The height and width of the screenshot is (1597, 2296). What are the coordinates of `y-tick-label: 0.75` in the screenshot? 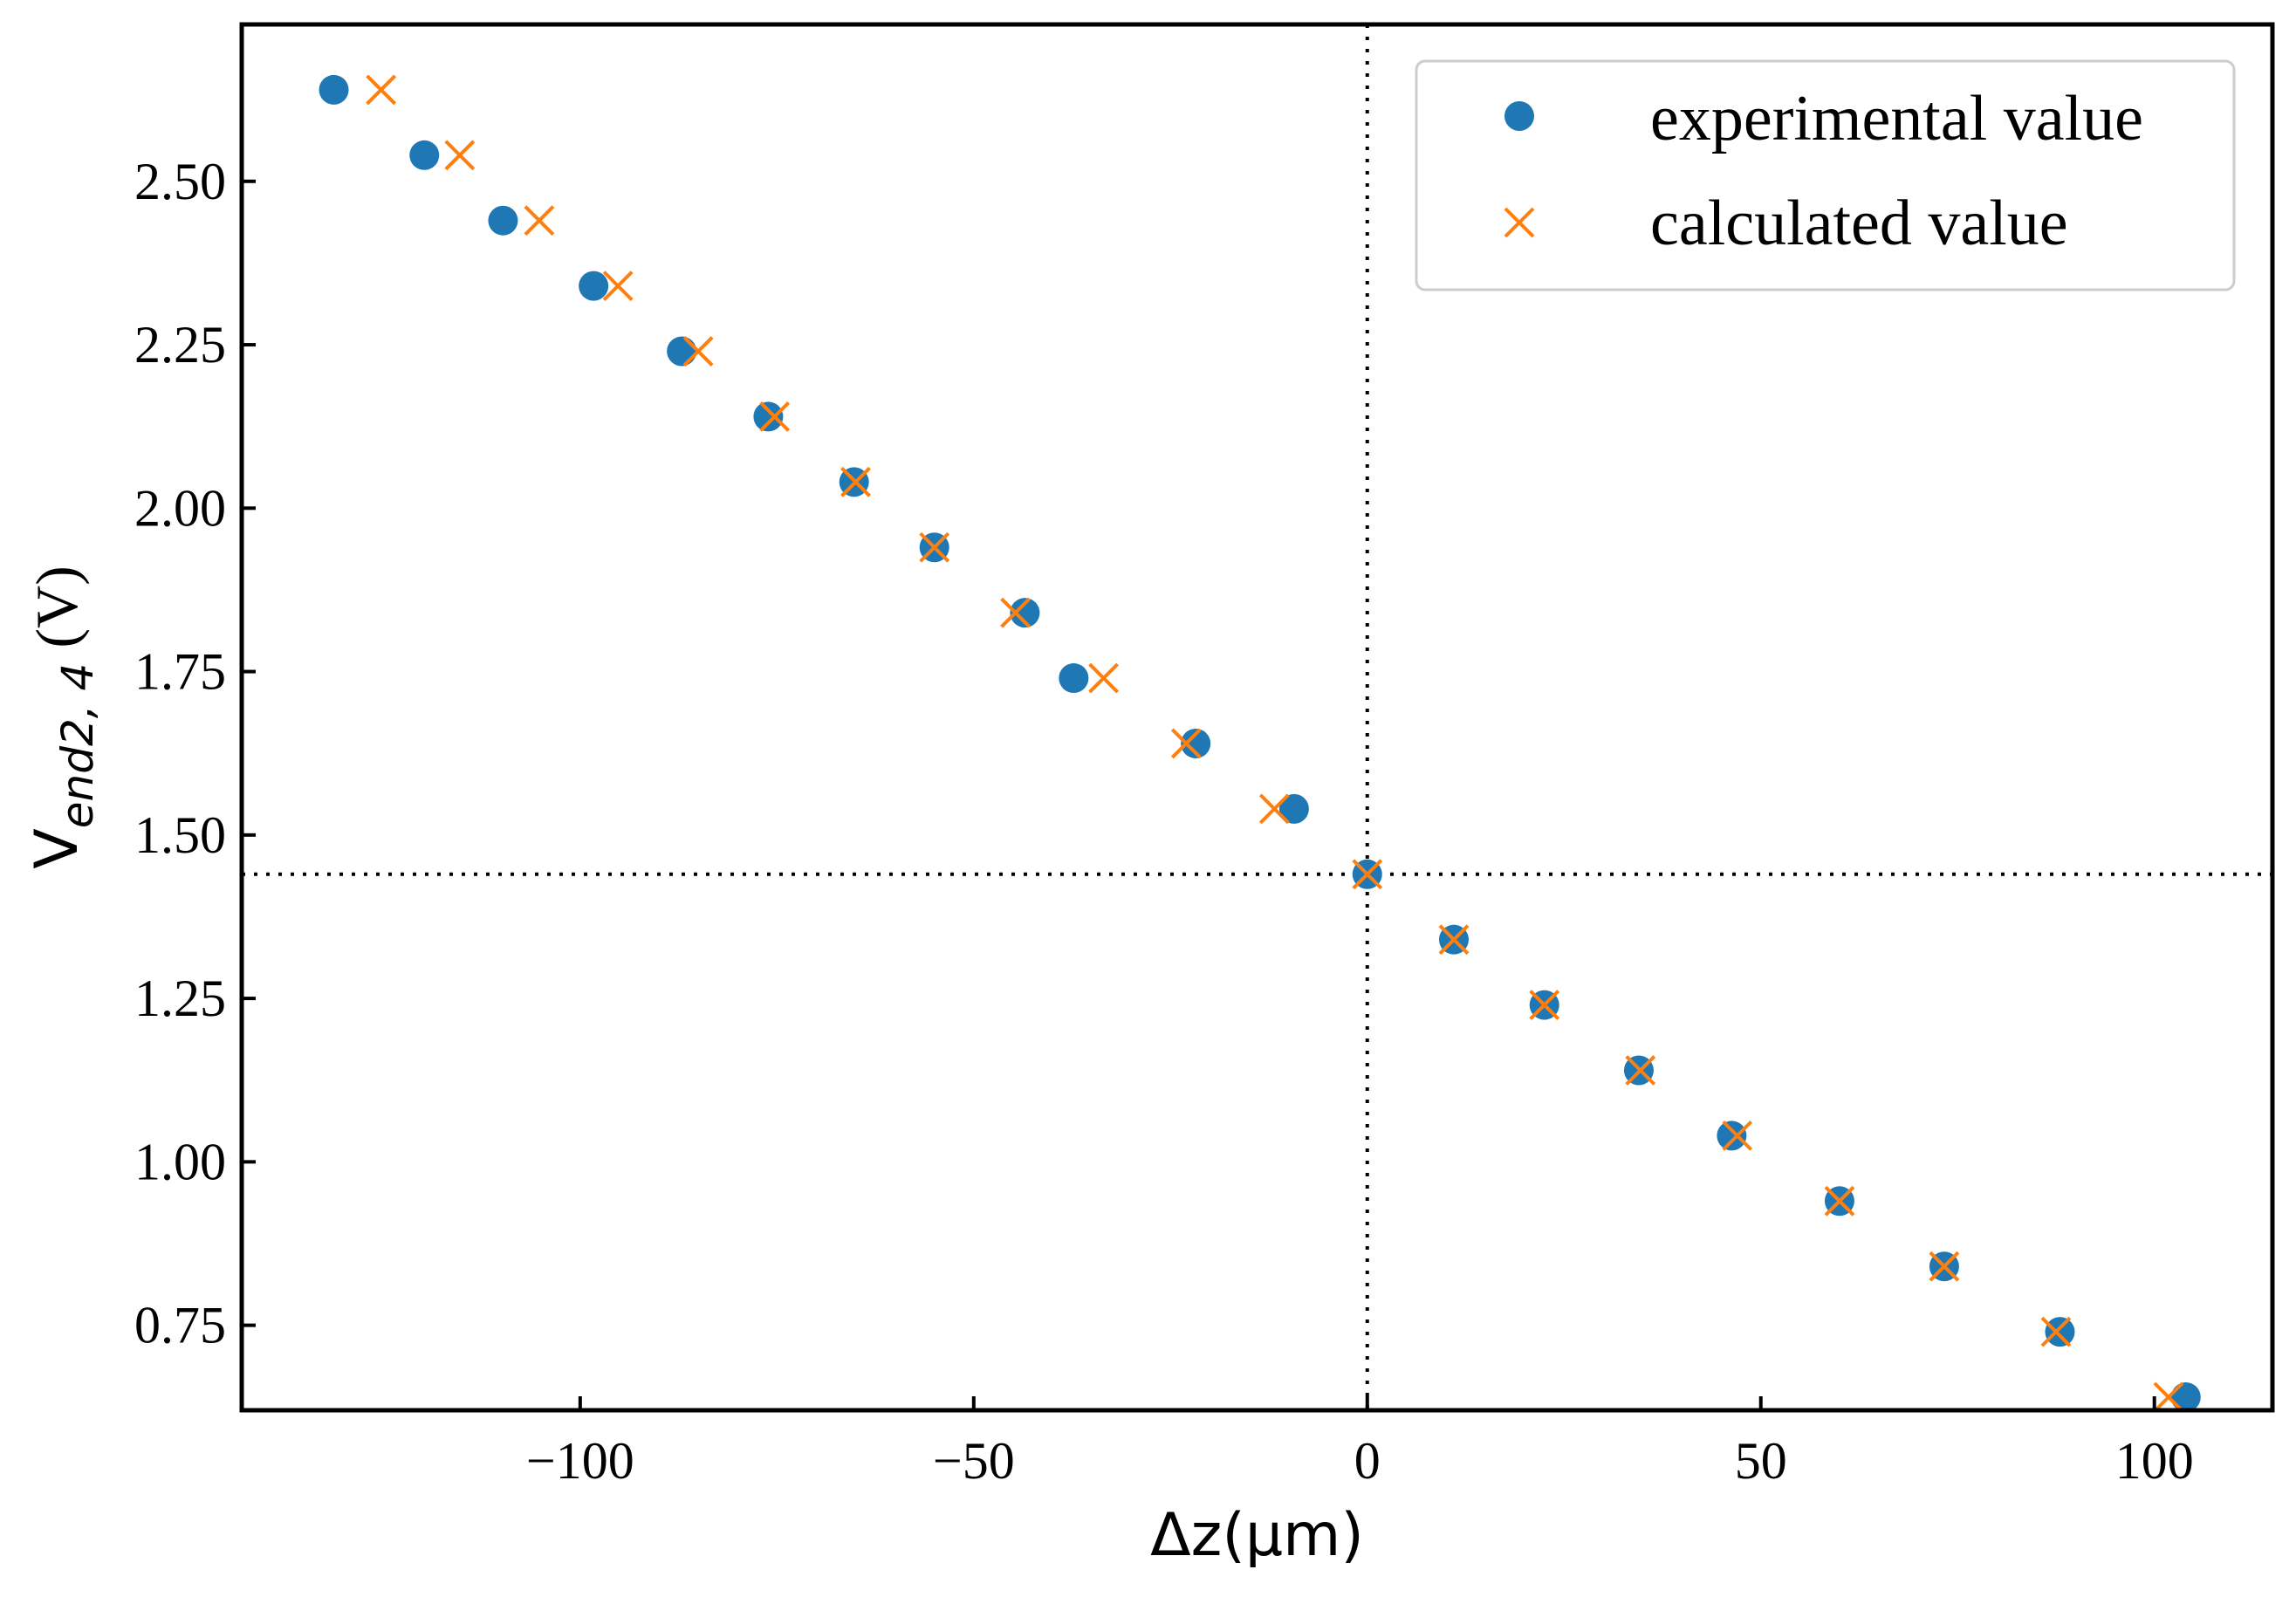 It's located at (180, 1325).